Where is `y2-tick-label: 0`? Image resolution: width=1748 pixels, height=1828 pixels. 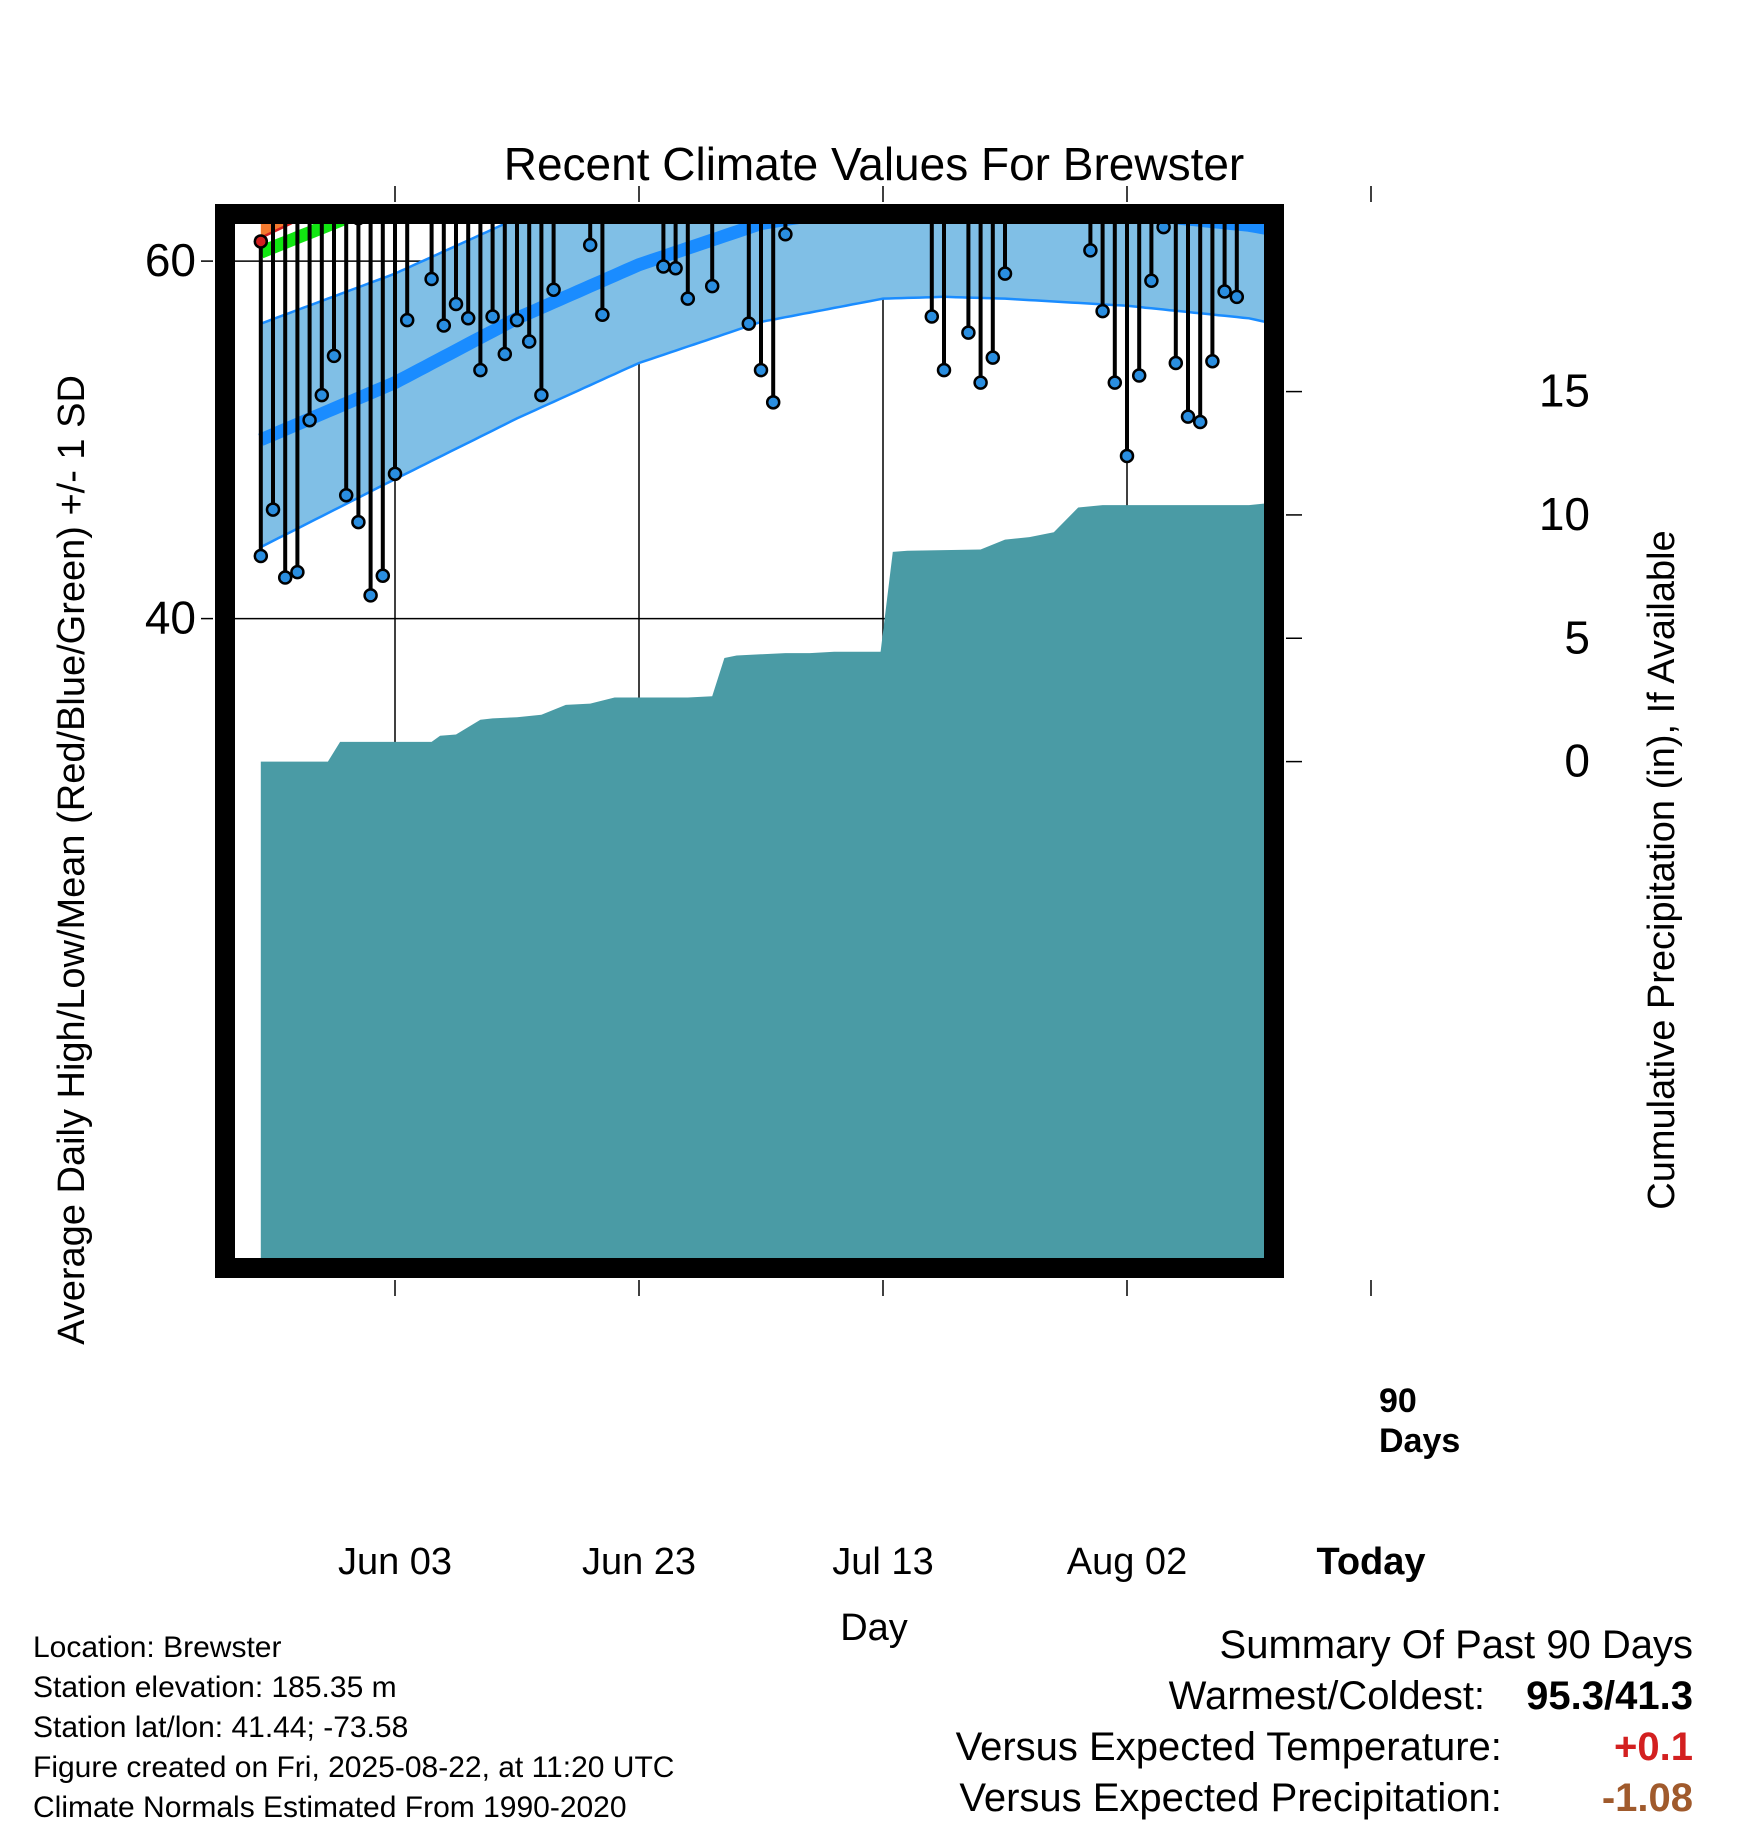 y2-tick-label: 0 is located at coordinates (1577, 761).